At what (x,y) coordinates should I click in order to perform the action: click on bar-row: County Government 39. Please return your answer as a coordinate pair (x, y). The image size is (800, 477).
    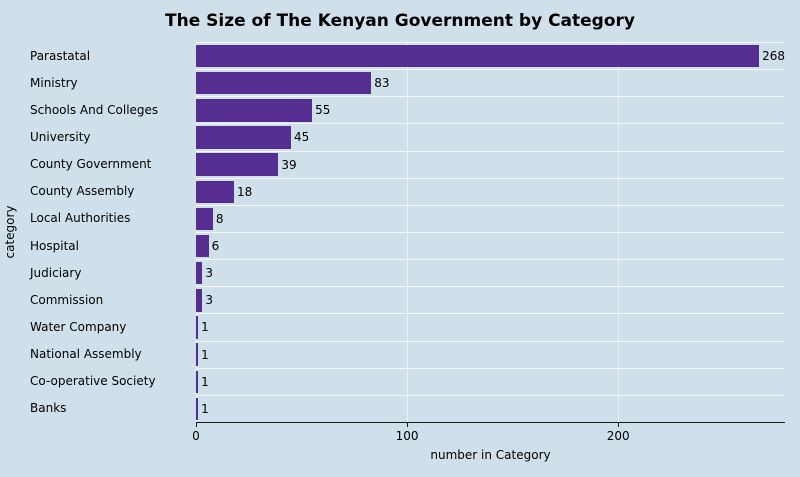
    Looking at the image, I should click on (400, 164).